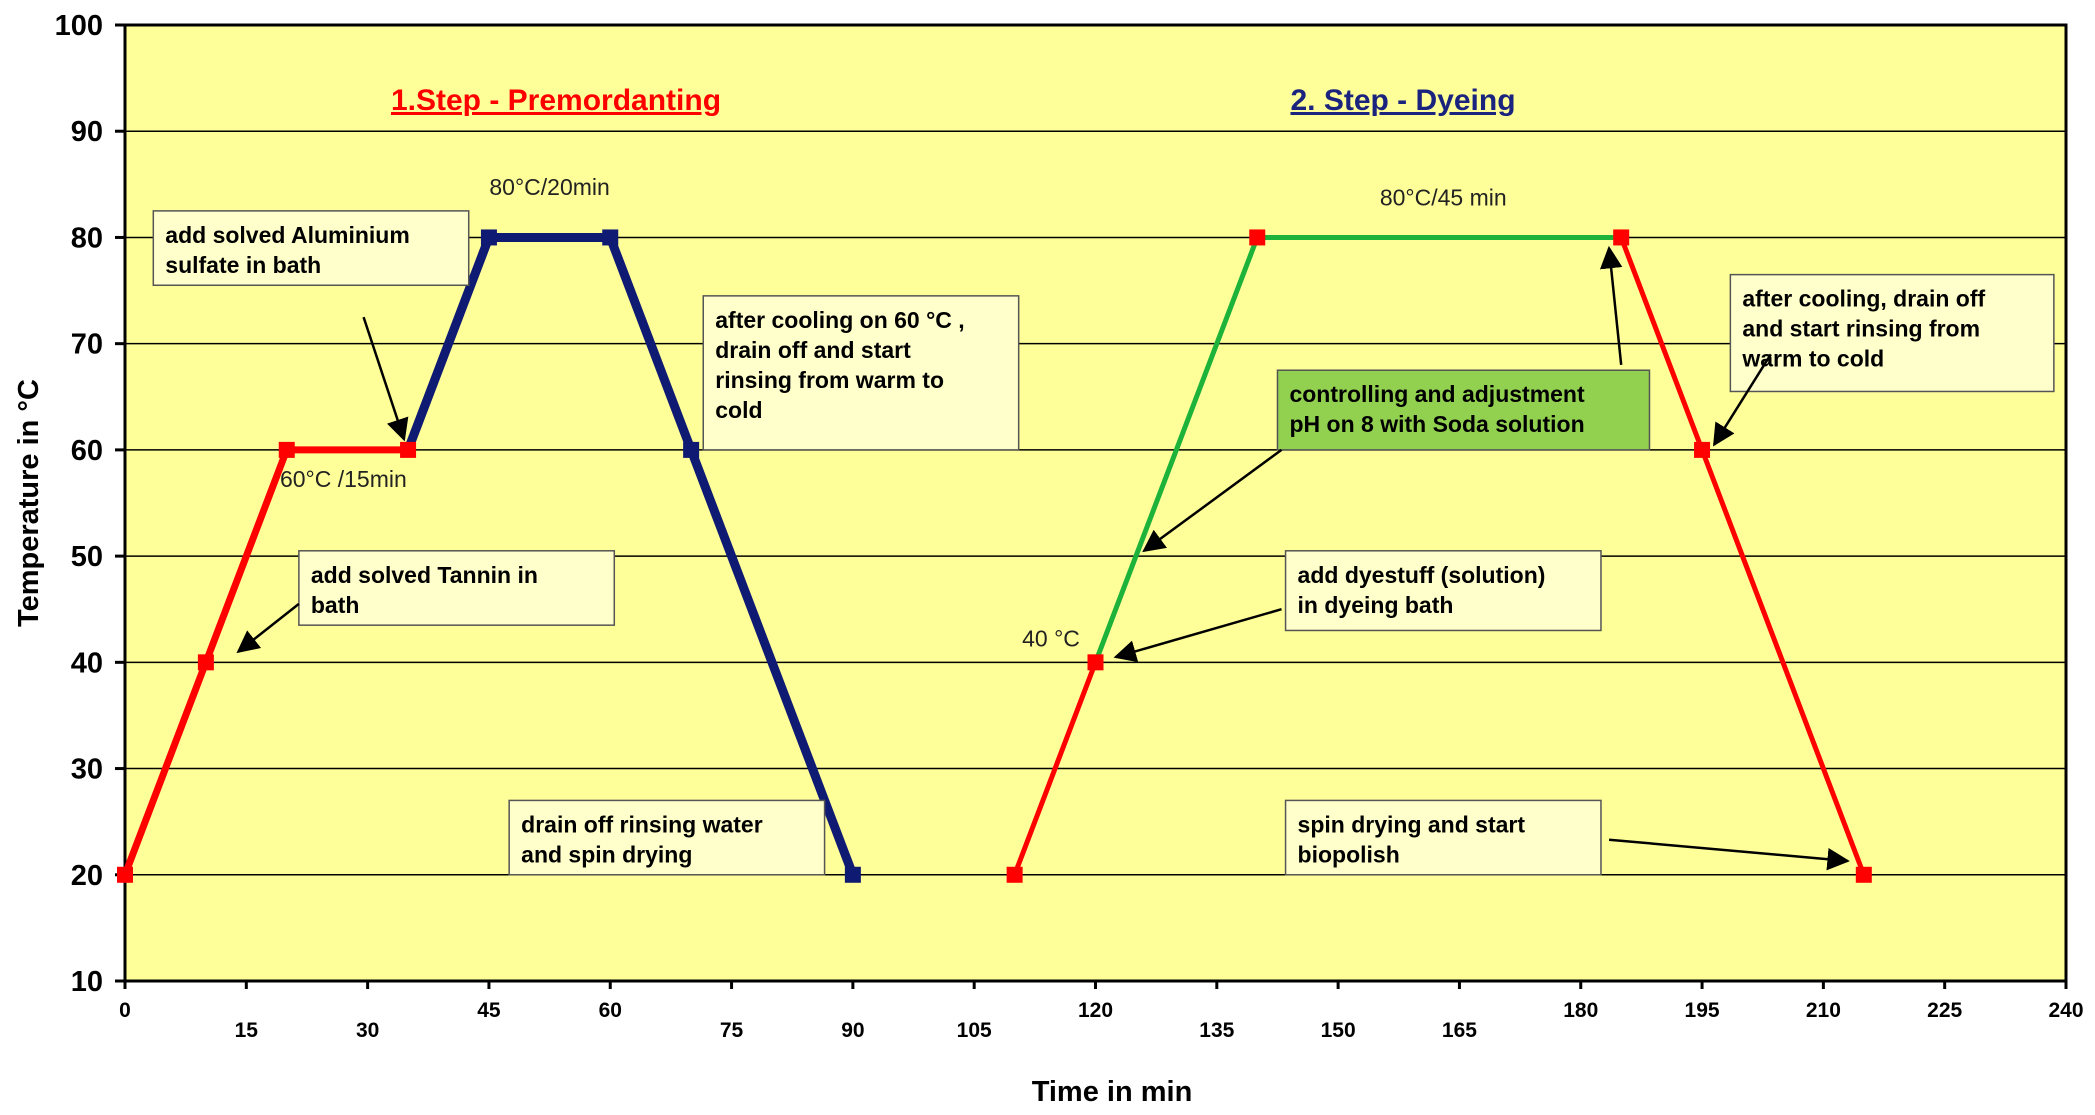 The width and height of the screenshot is (2095, 1115). What do you see at coordinates (738, 410) in the screenshot?
I see `annotation-text: cold` at bounding box center [738, 410].